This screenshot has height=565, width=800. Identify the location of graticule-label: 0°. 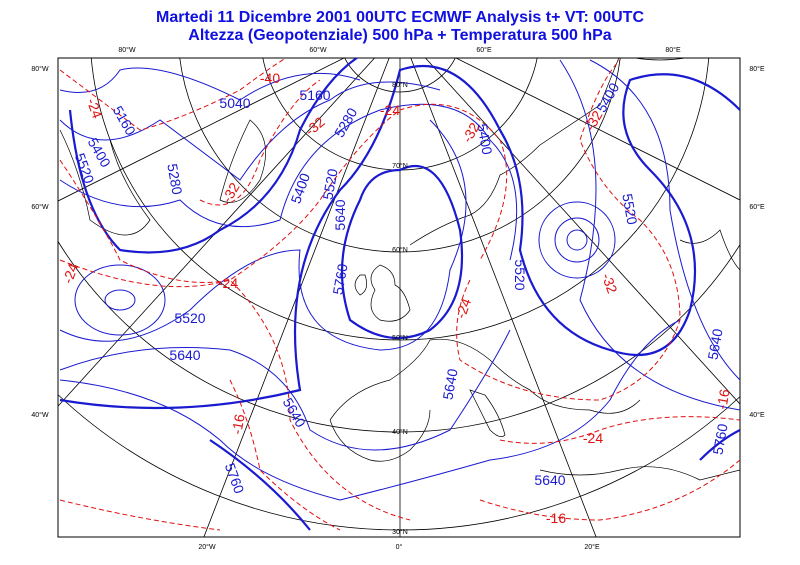
(399, 547).